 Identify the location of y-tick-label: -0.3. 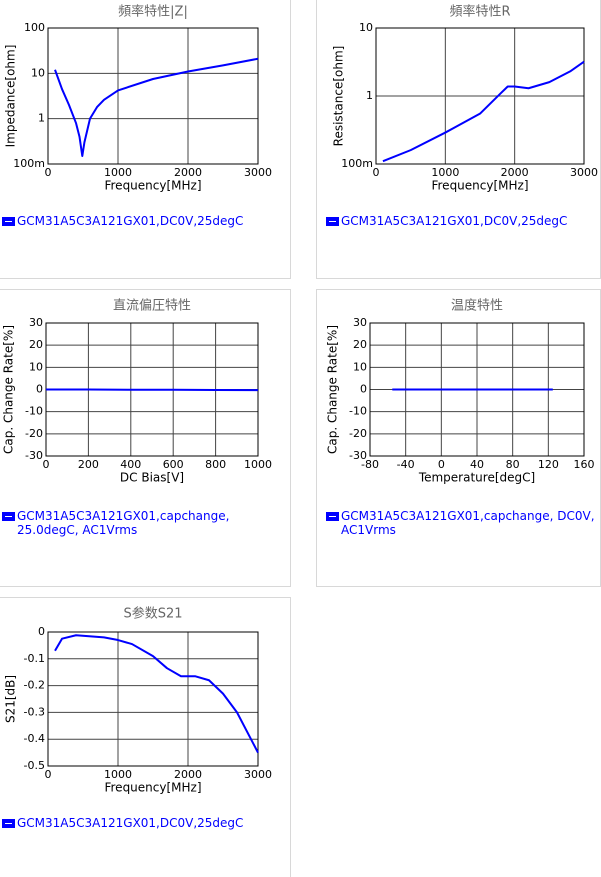
(34, 711).